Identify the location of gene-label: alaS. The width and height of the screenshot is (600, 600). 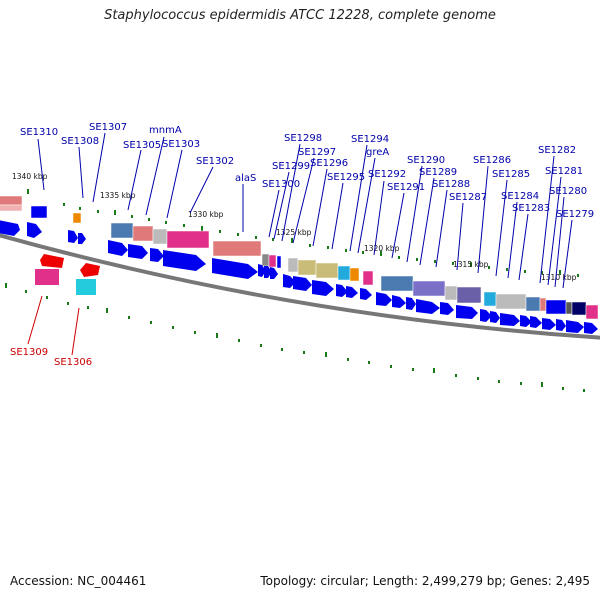
(245, 178).